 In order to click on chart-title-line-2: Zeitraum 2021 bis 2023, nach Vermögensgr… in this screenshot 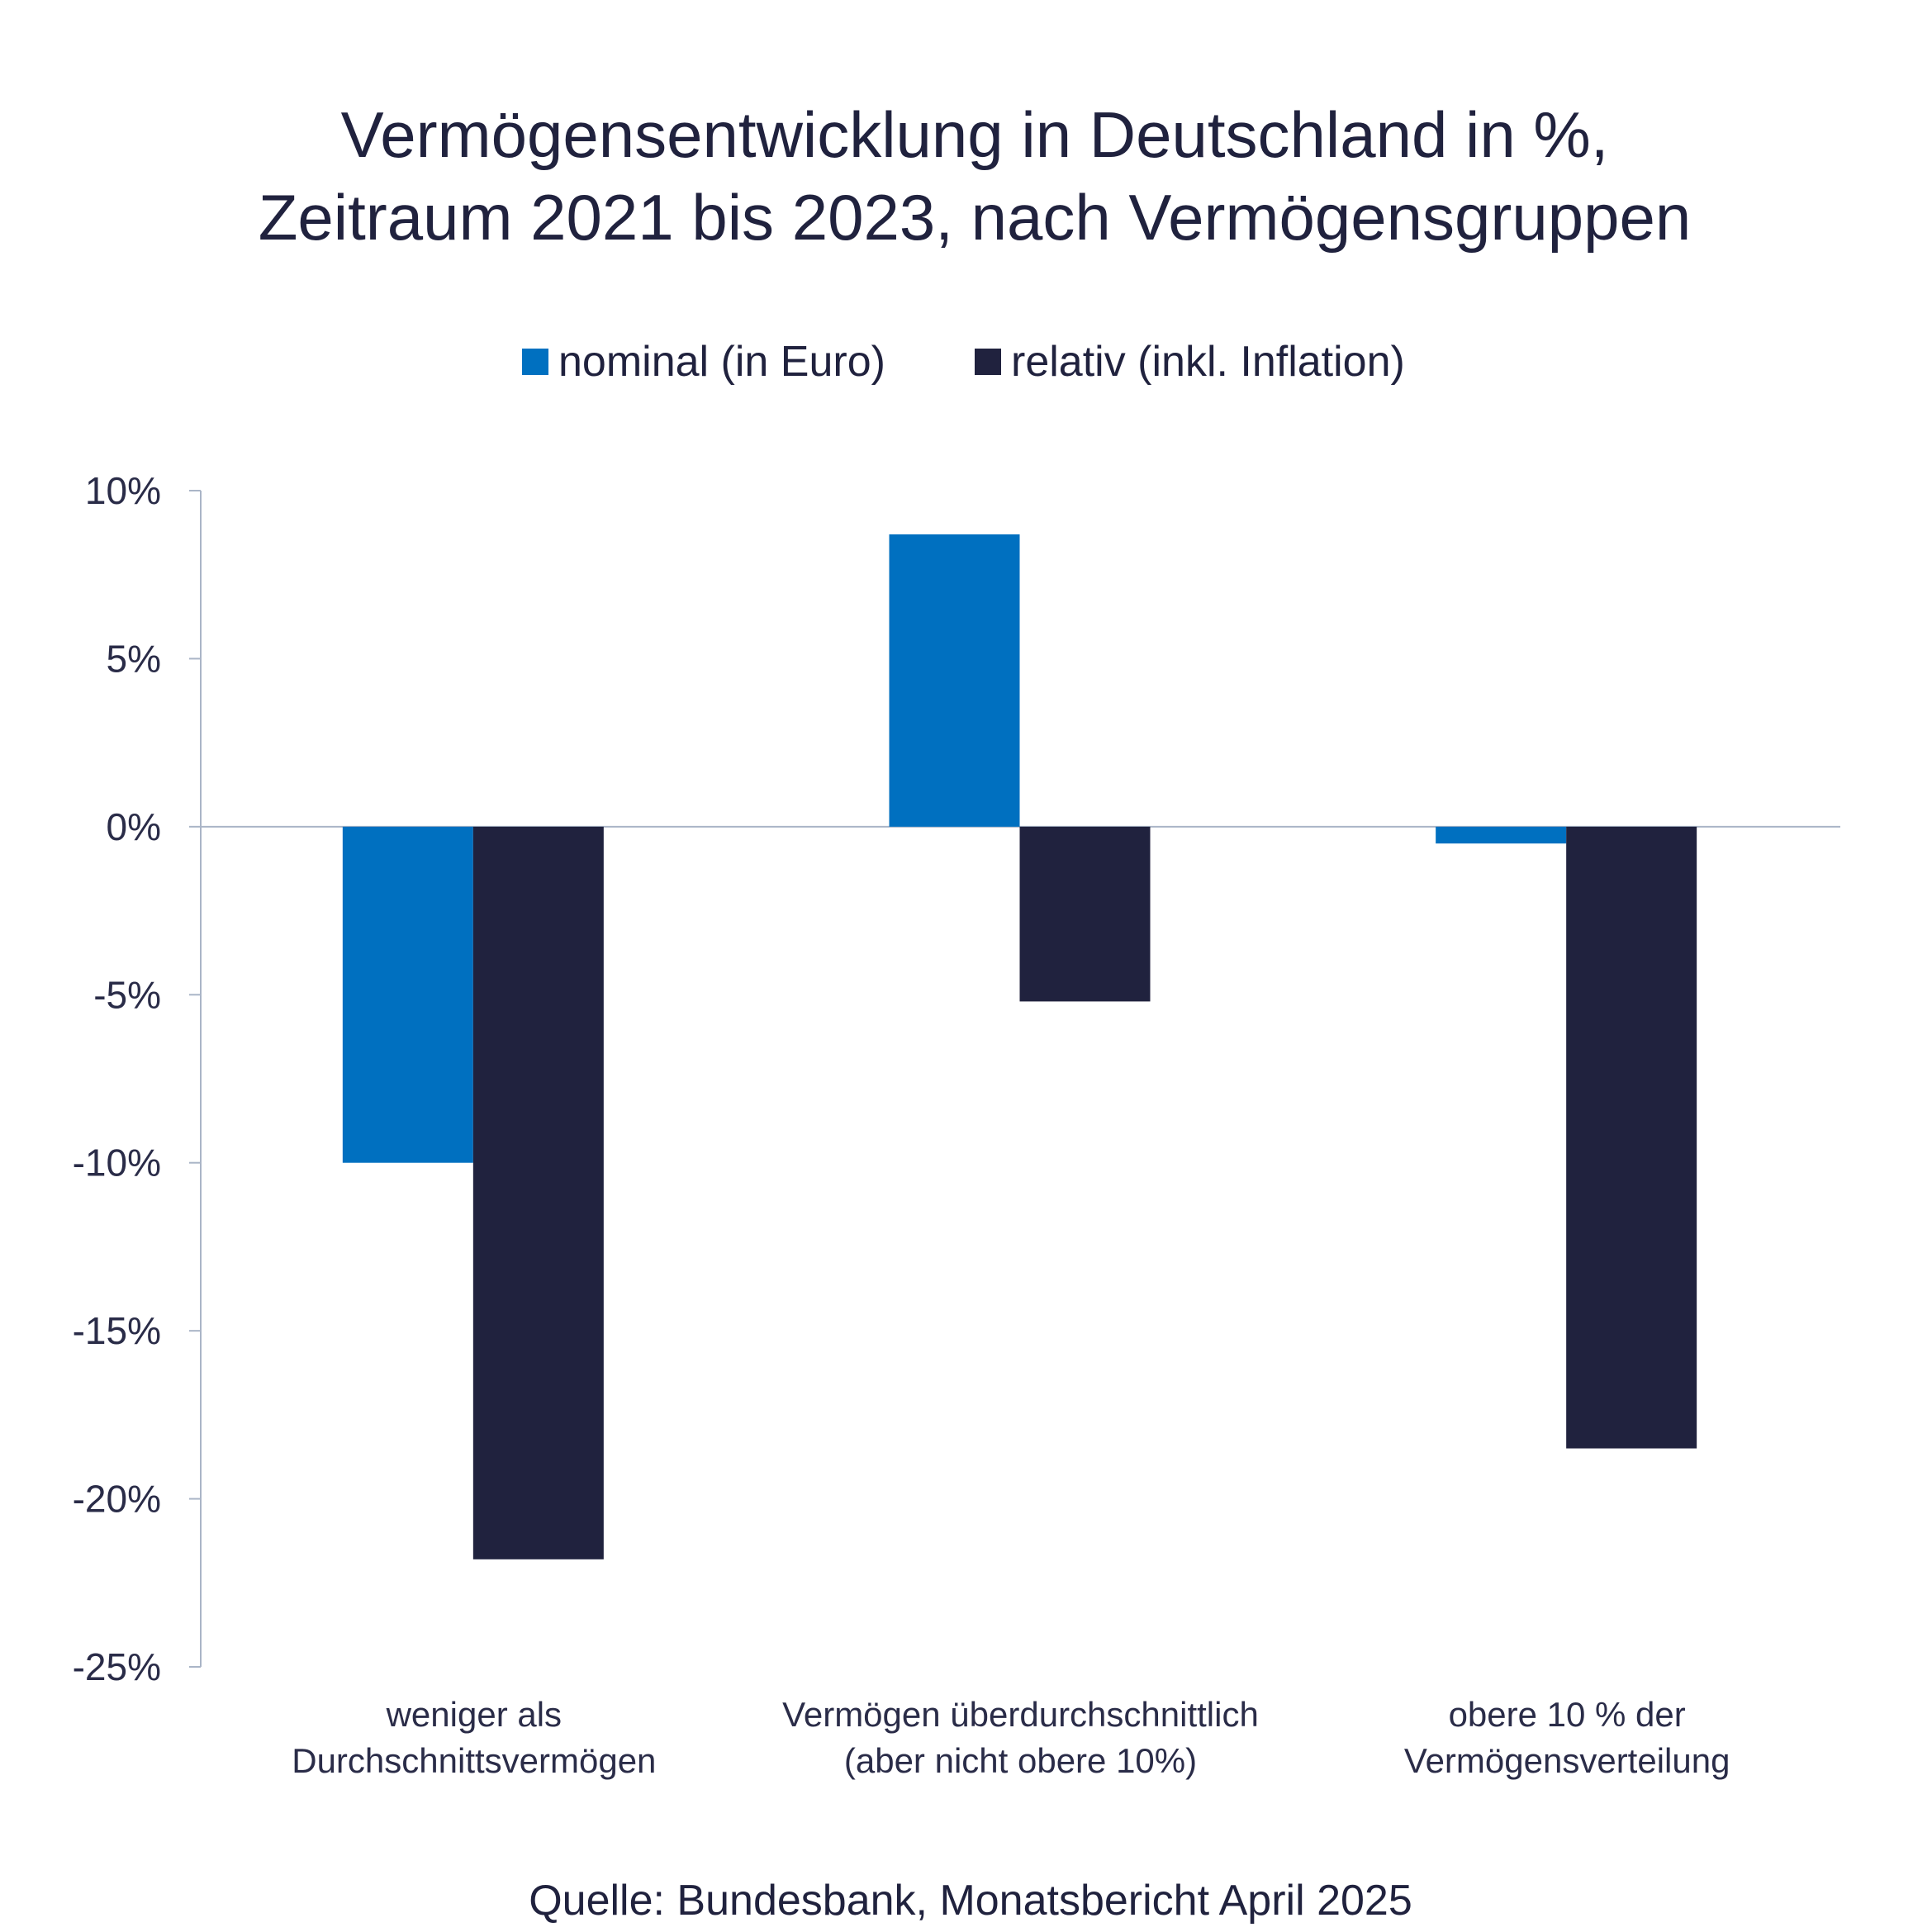, I will do `click(975, 218)`.